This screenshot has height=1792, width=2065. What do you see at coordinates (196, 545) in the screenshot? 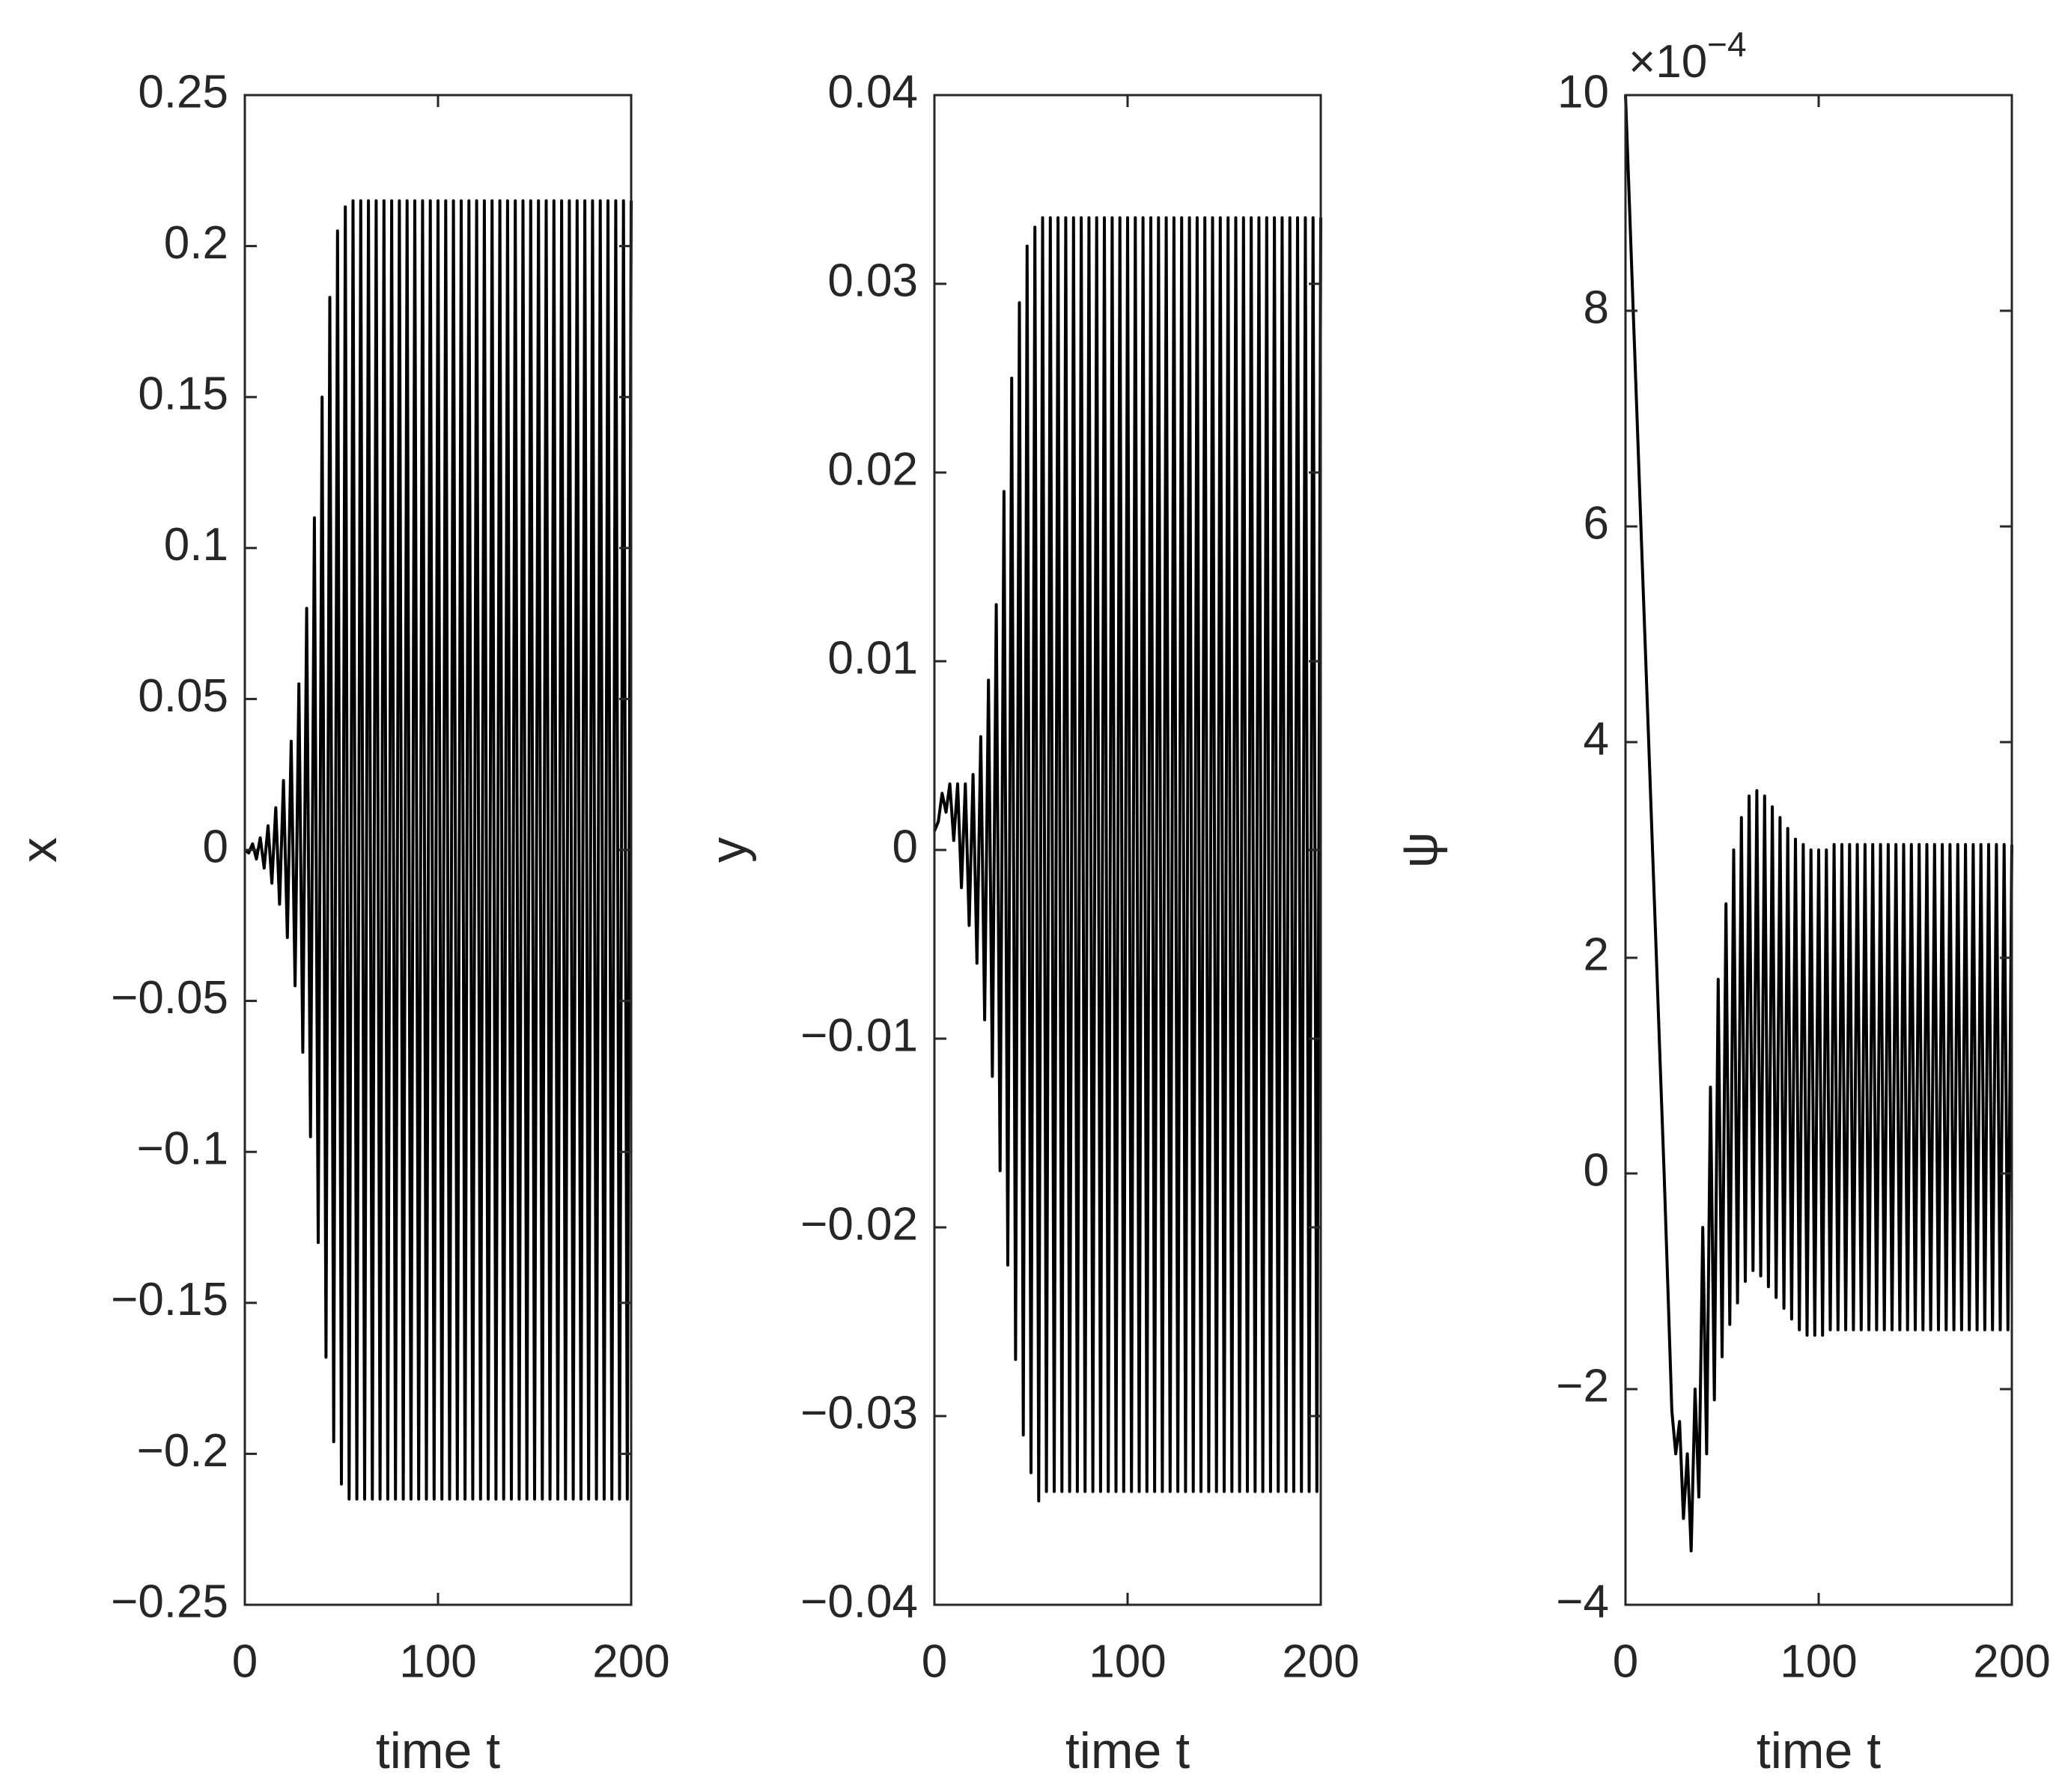
I see `y-tick-label: 0.1` at bounding box center [196, 545].